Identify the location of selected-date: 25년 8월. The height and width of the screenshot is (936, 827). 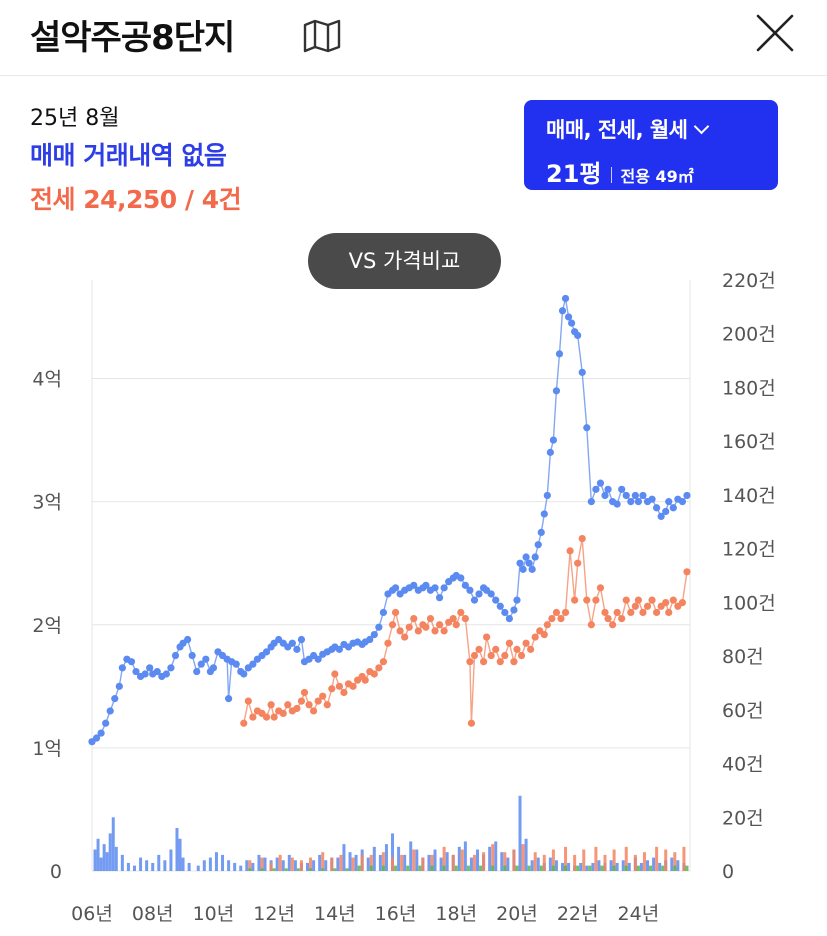
(75, 118).